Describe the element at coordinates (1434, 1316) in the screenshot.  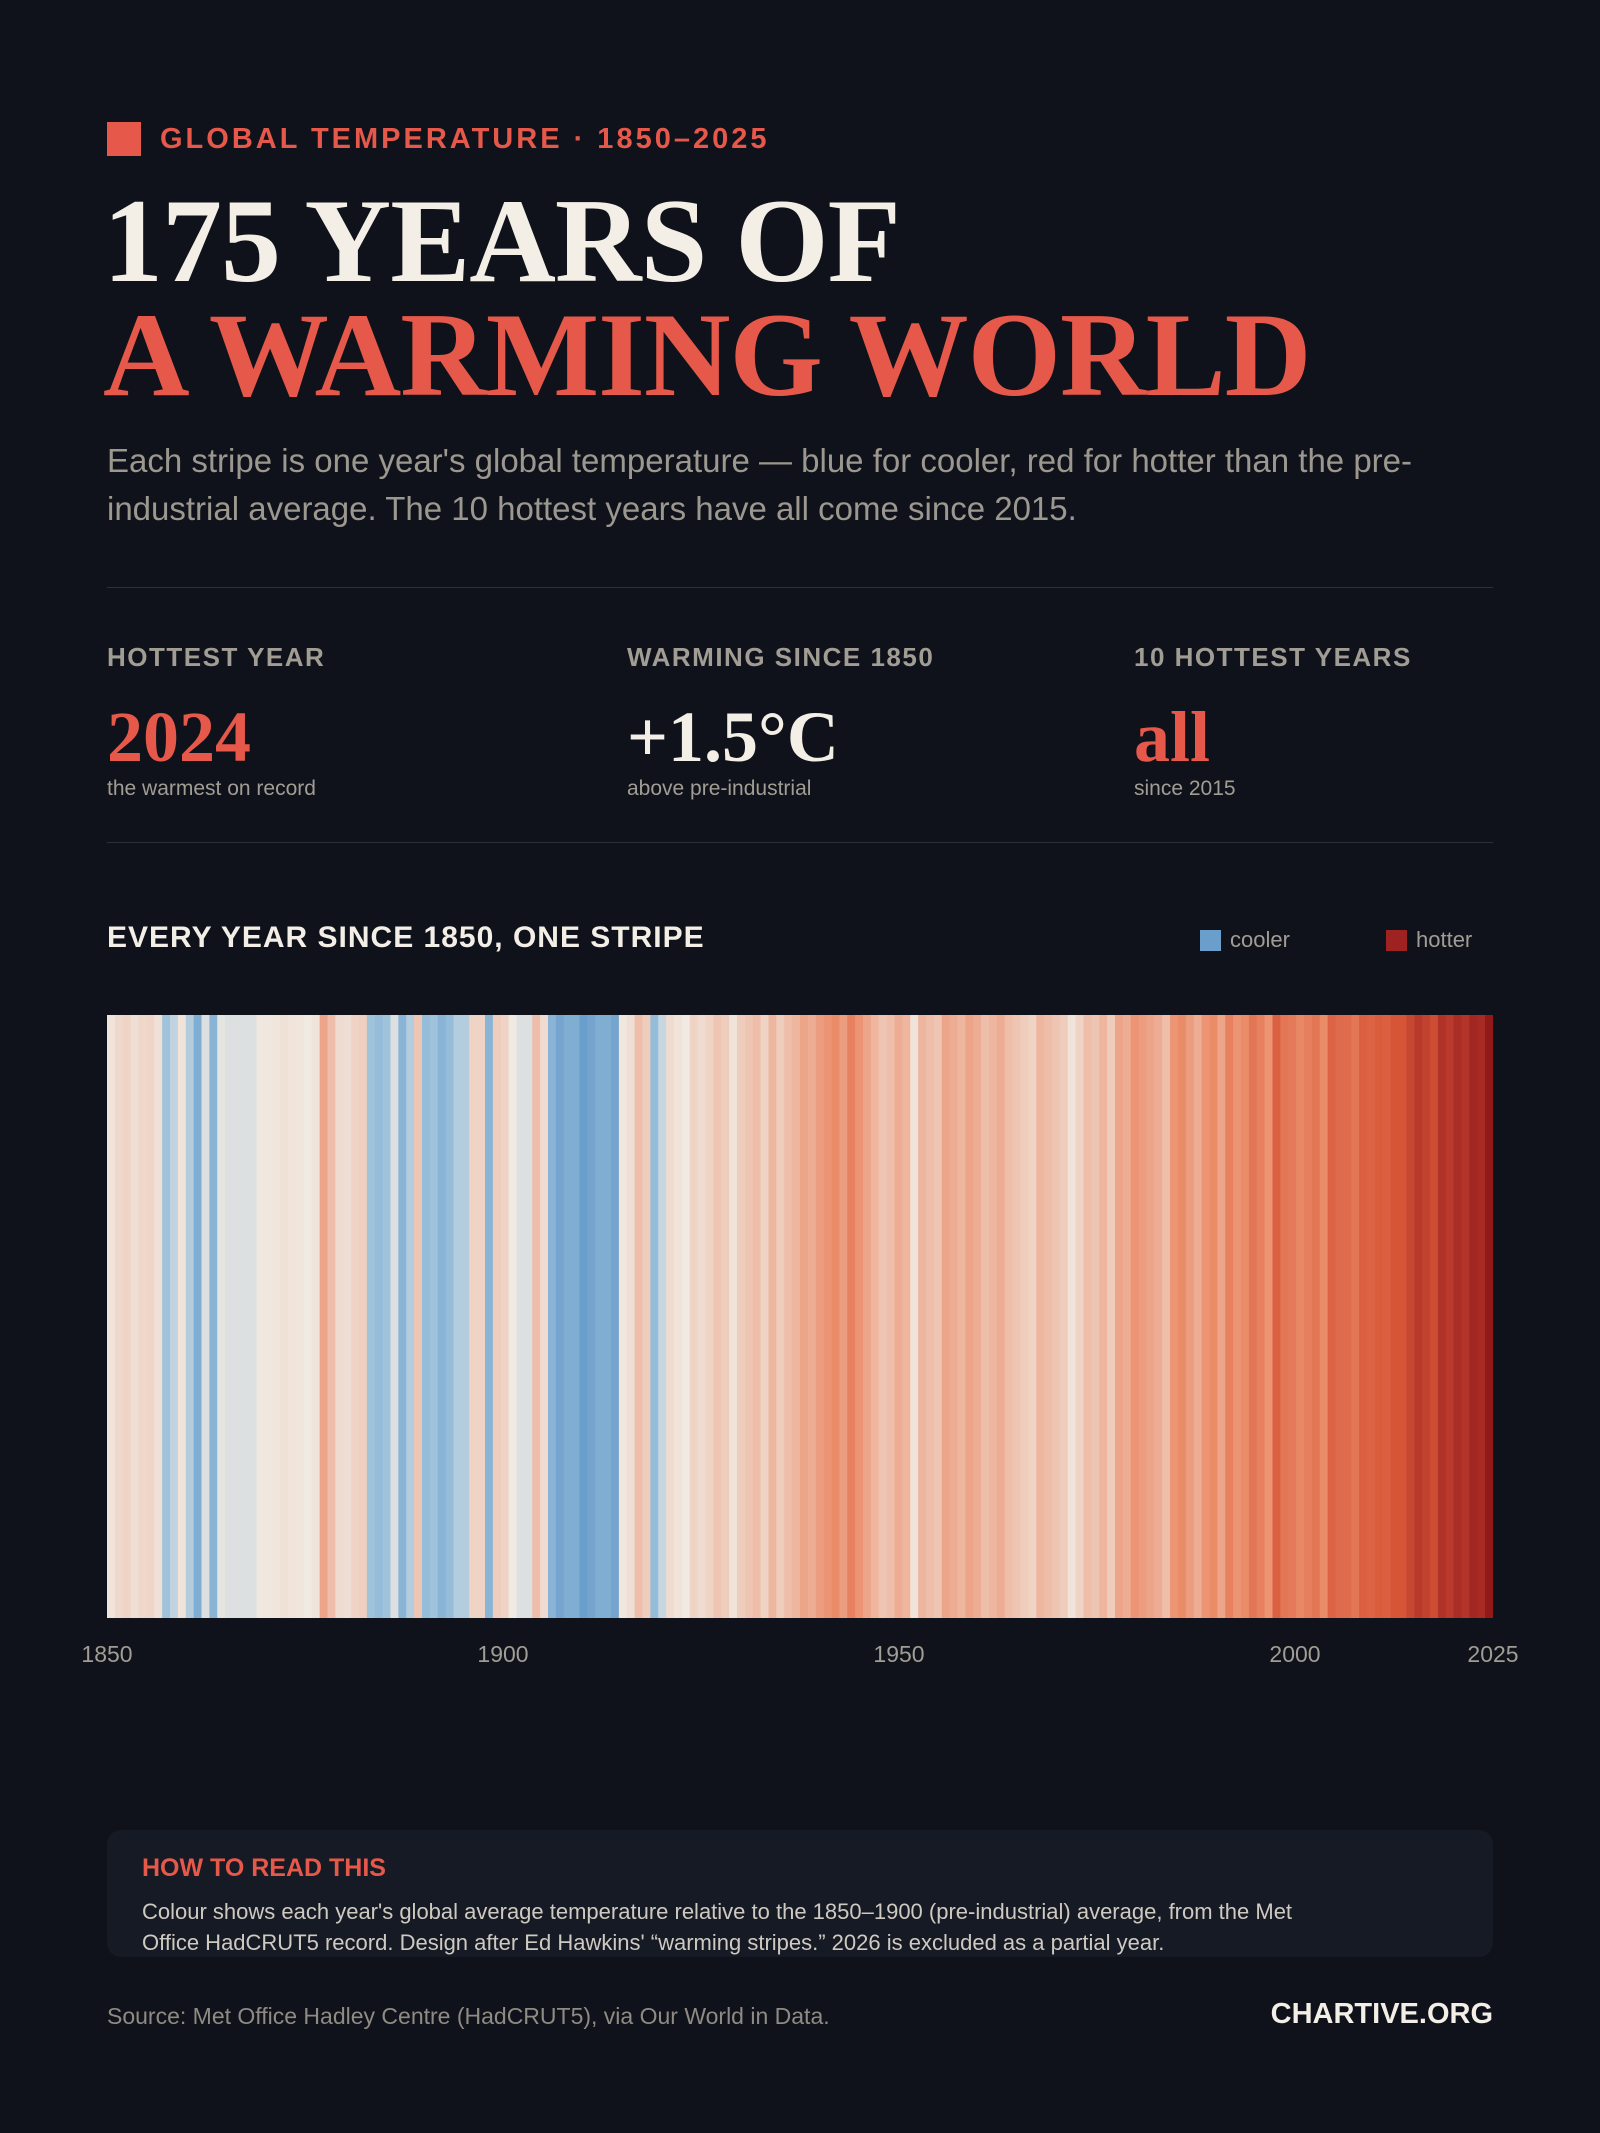
I see `stripe-2018` at that location.